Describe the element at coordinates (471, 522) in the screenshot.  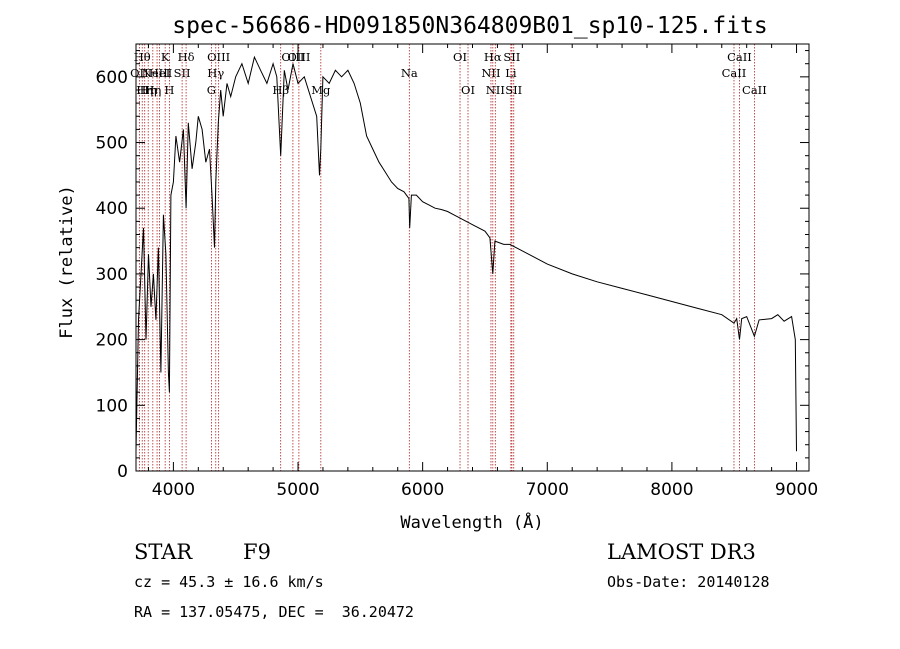
I see `x-axis-label: Wavelength (Å)` at that location.